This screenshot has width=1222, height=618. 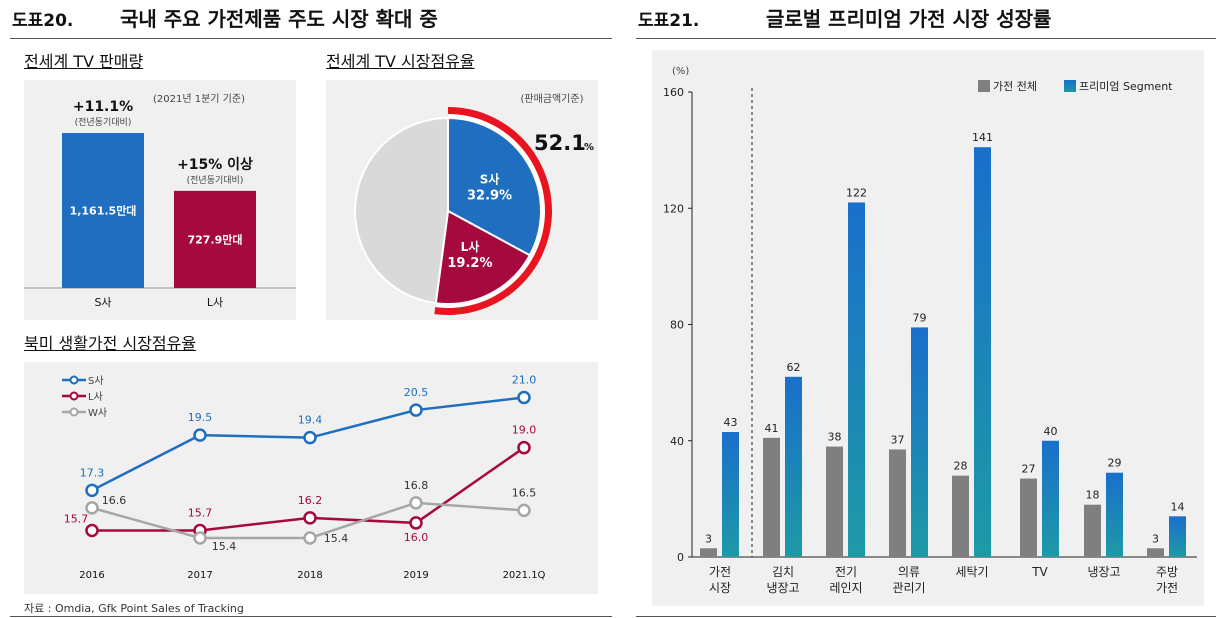 I want to click on bar-value-label: 141, so click(x=982, y=137).